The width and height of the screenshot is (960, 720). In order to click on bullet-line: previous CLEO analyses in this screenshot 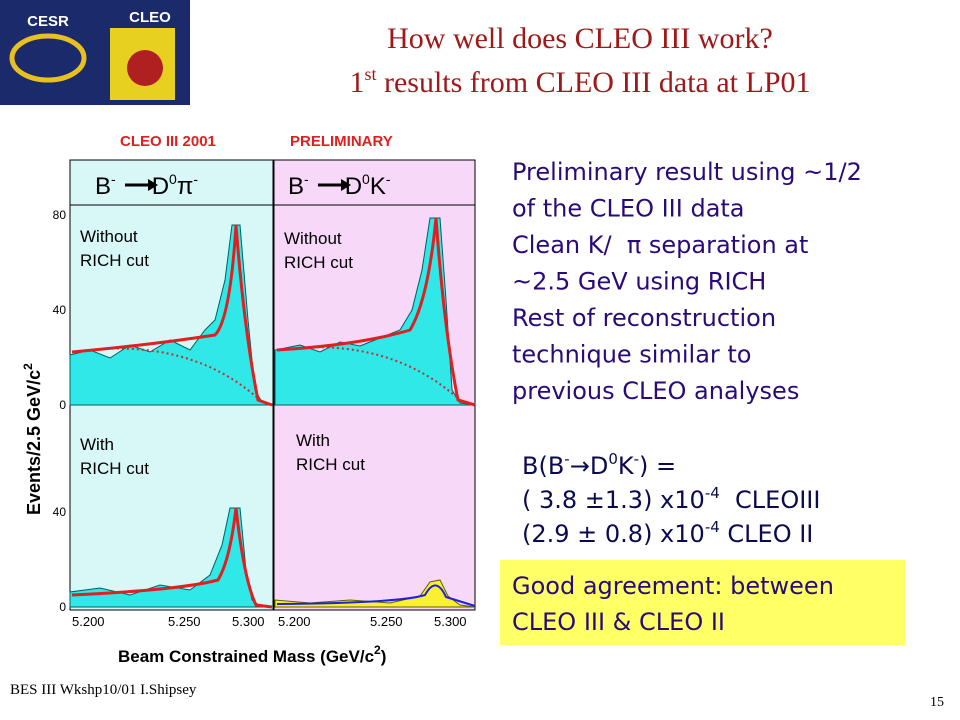, I will do `click(655, 391)`.